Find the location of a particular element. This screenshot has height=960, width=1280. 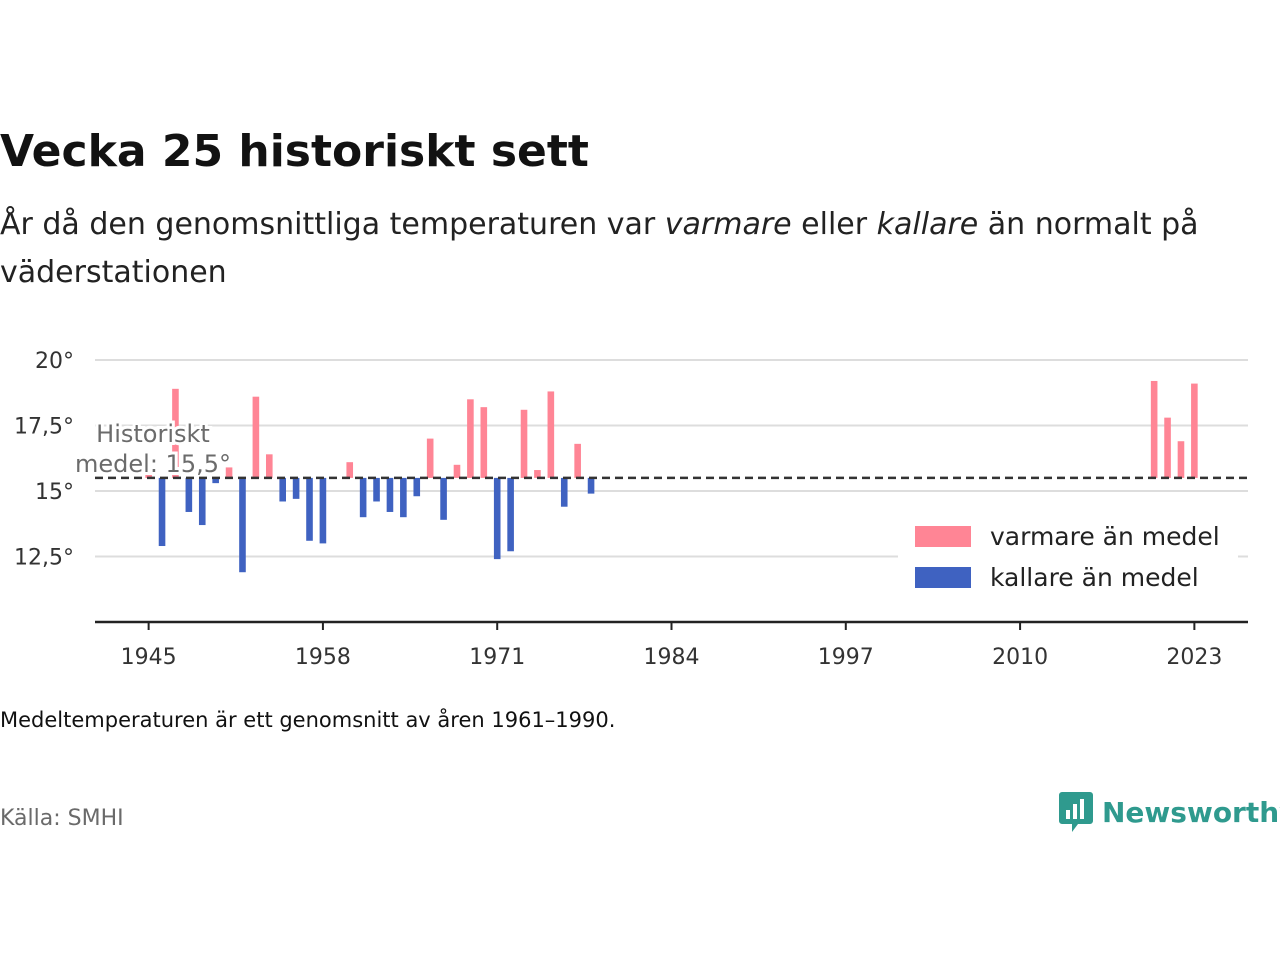

subtitle-cold-word: kallare is located at coordinates (927, 224).